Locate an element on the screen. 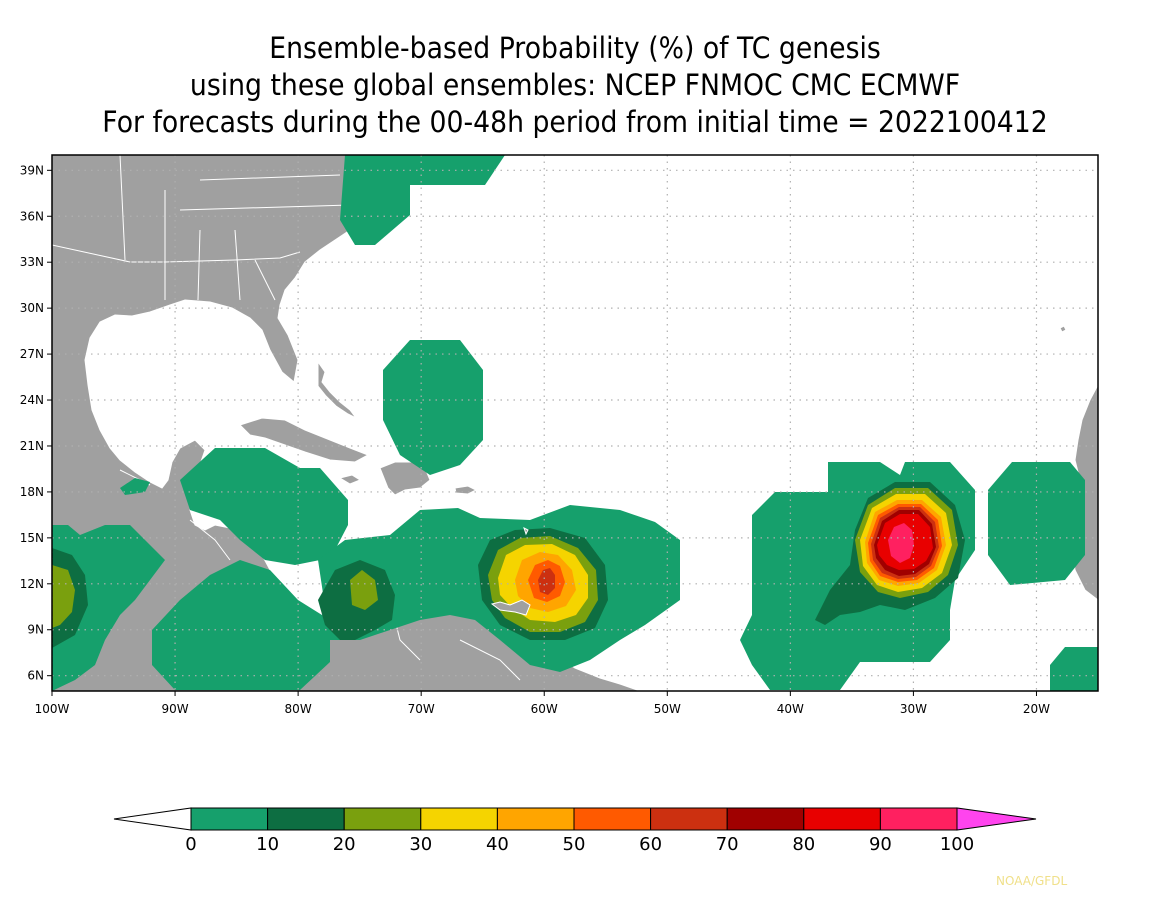  lat-label: 6N is located at coordinates (35, 676).